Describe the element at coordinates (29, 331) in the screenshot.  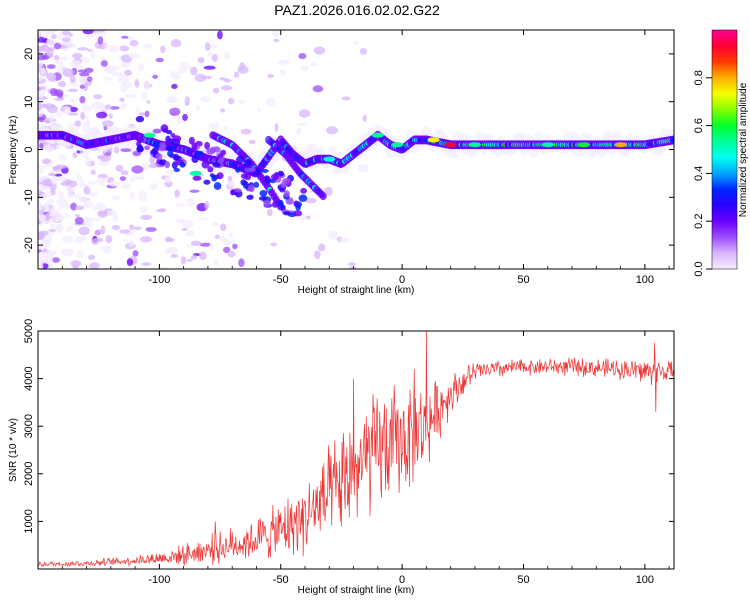
I see `snr-ytick-label: 5000` at that location.